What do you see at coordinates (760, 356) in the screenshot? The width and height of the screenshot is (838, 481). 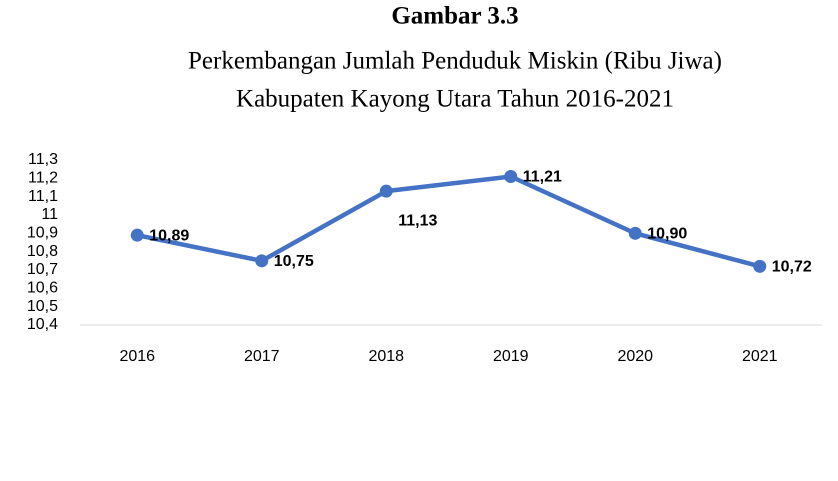 I see `x-tick-label: 2021` at bounding box center [760, 356].